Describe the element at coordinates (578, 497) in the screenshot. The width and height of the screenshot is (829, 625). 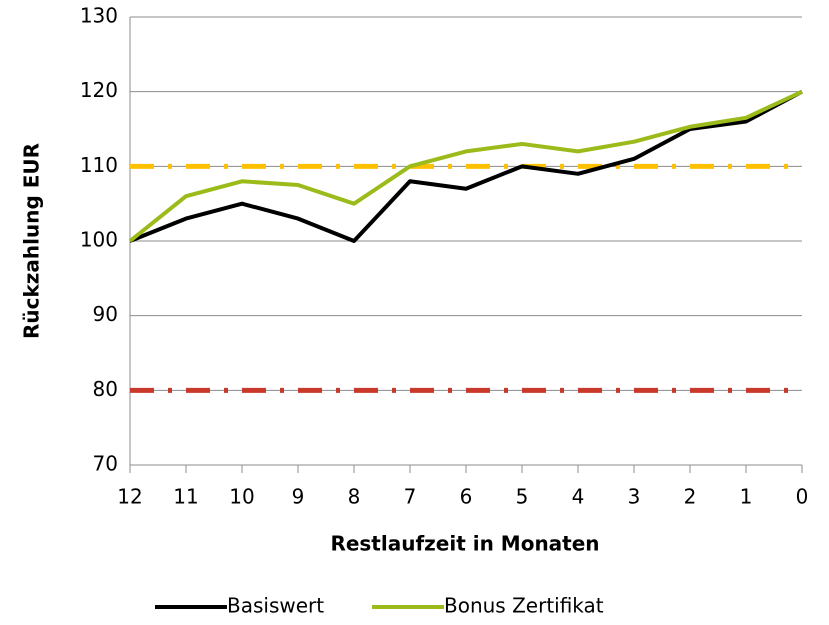
I see `x-tick-label: 4` at that location.